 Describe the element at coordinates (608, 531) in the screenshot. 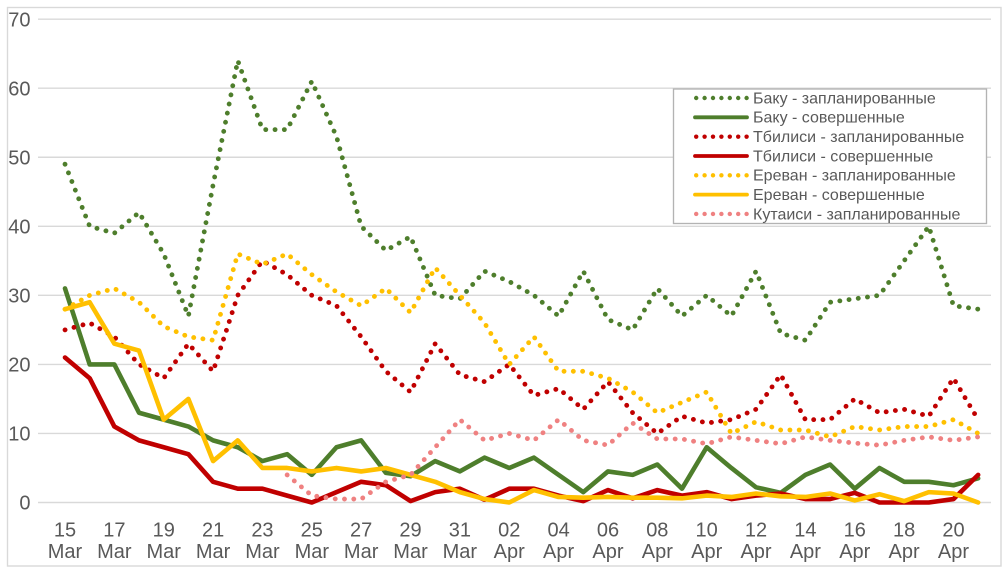

I see `svg-text: 06` at that location.